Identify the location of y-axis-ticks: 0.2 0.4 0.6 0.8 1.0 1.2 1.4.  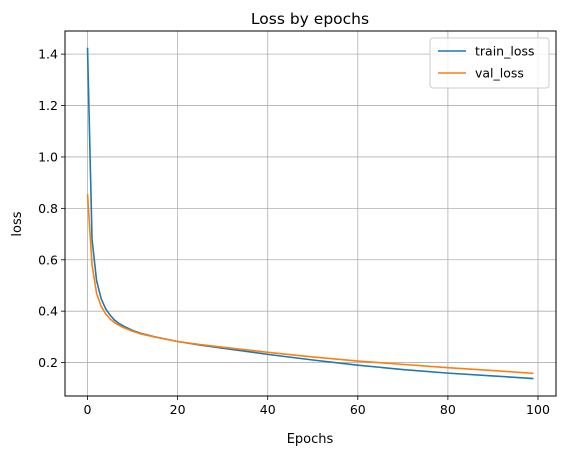
(51, 208).